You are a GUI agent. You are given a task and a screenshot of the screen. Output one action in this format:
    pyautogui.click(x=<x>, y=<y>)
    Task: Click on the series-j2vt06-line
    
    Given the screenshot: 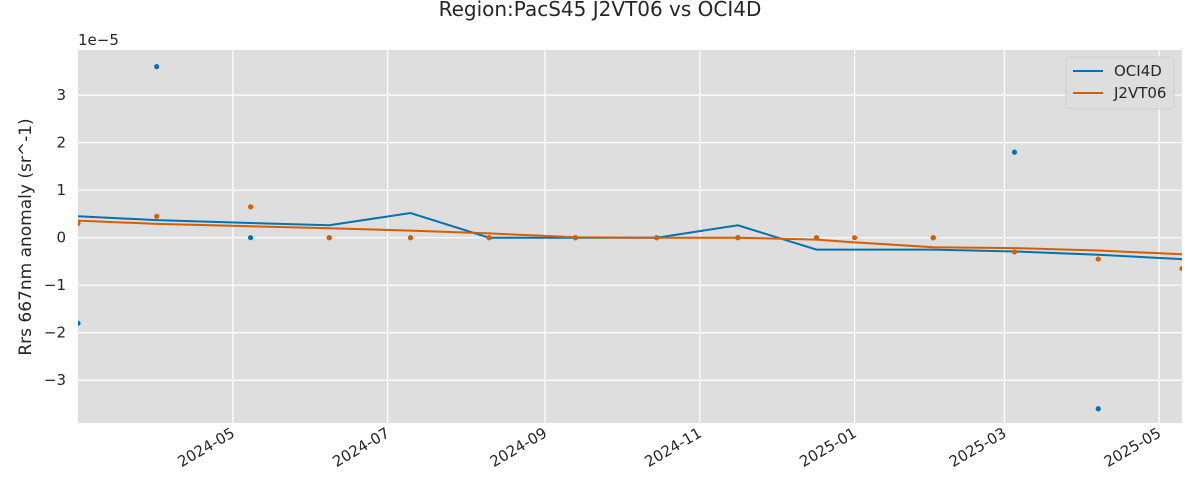 What is the action you would take?
    pyautogui.click(x=630, y=237)
    